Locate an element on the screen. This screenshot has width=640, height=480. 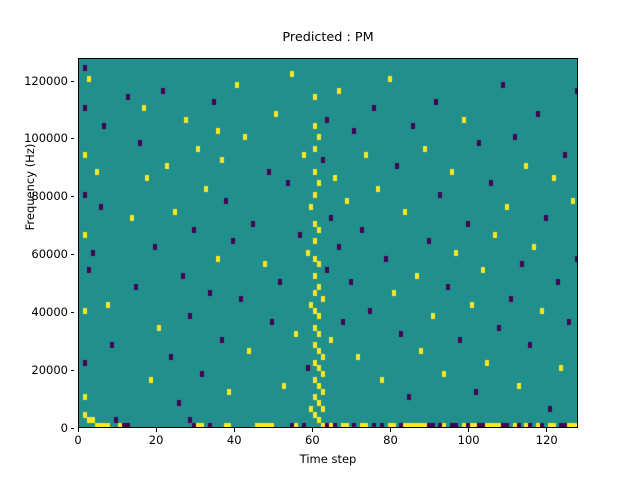
x-tick-label: 120 is located at coordinates (546, 440).